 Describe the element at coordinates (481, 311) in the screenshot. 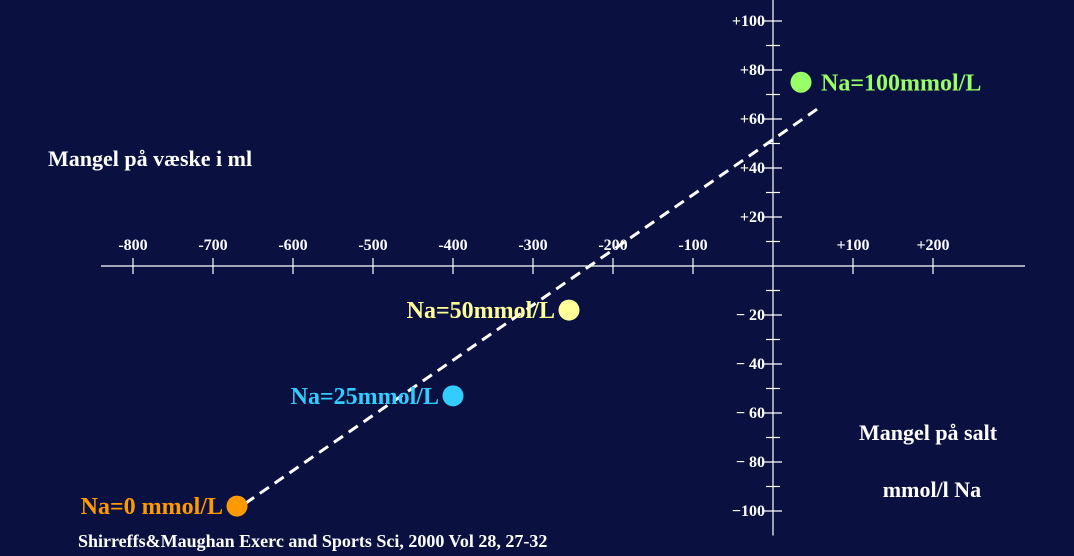

I see `point-label: Na=50mmol/L` at that location.